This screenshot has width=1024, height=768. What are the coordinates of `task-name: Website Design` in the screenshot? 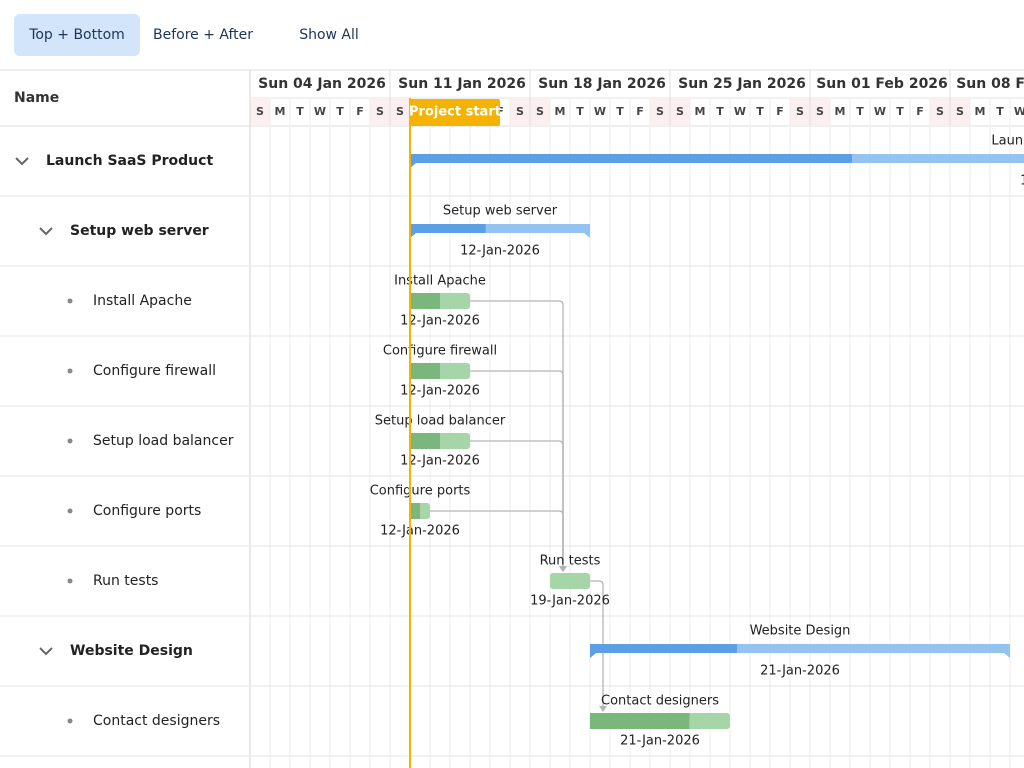 It's located at (131, 651).